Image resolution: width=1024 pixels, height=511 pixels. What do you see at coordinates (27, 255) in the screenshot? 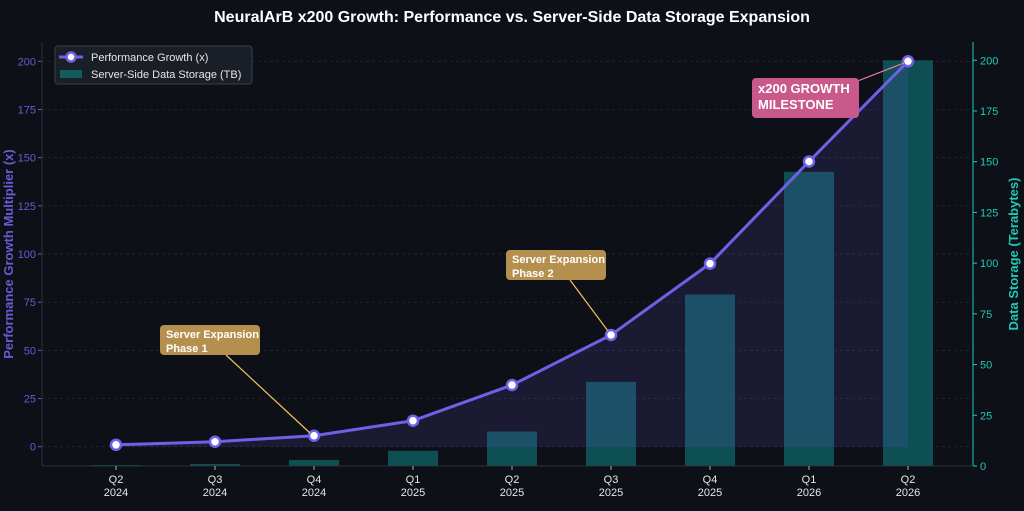
I see `tick-label-left: 100` at bounding box center [27, 255].